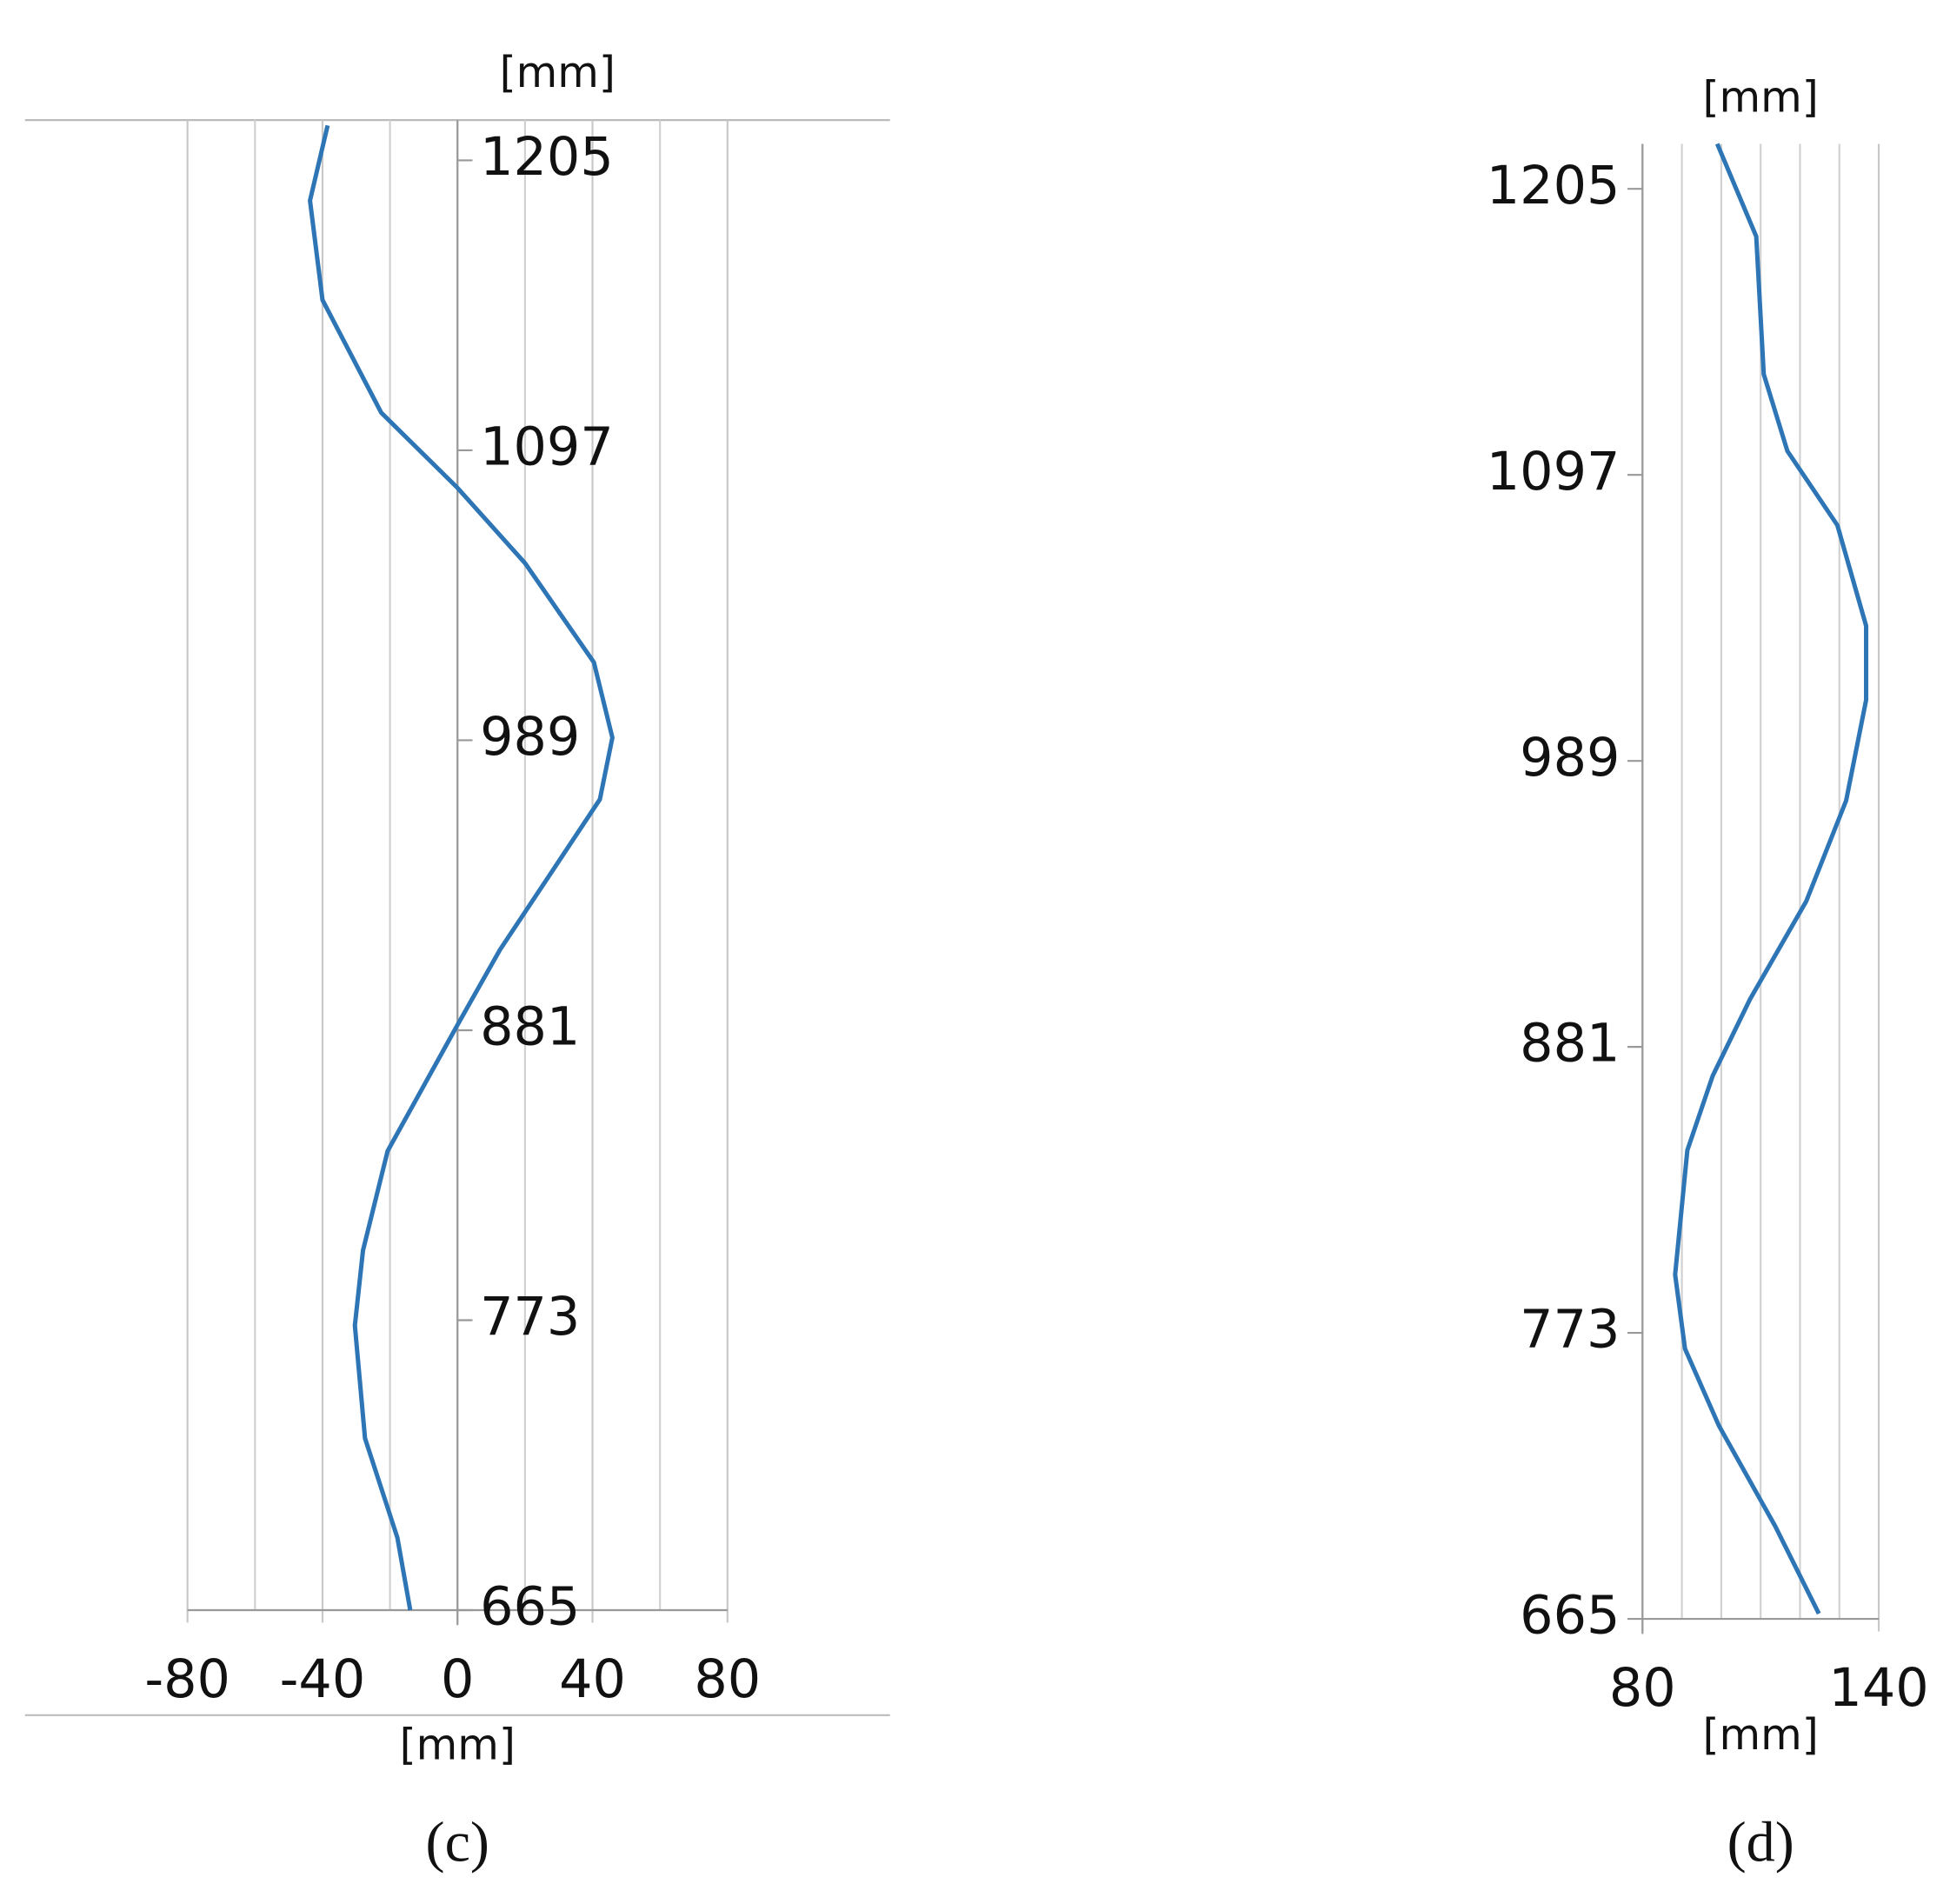  I want to click on x-tick-label: 40, so click(592, 1679).